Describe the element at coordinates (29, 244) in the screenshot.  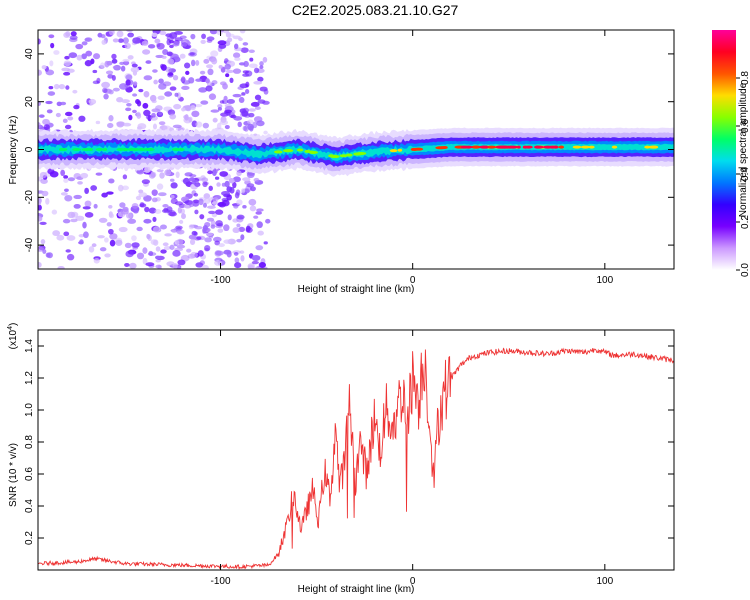
I see `spectrogram-y-tick-label: -40` at that location.